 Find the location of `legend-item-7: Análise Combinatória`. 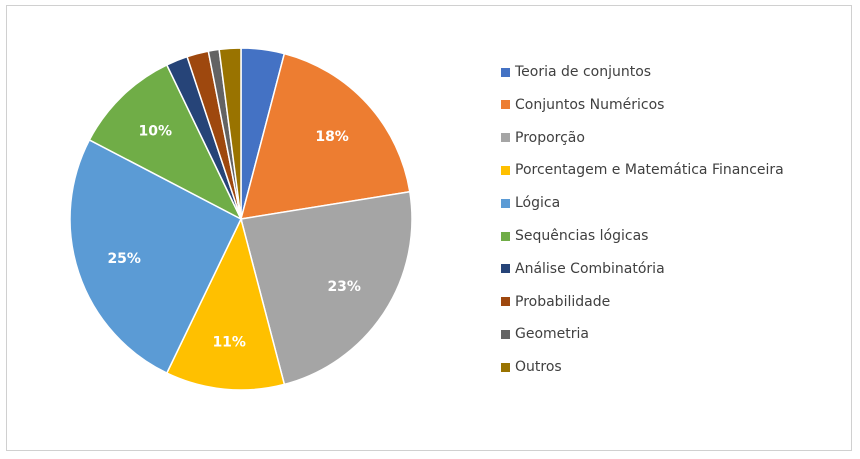

legend-item-7: Análise Combinatória is located at coordinates (583, 269).